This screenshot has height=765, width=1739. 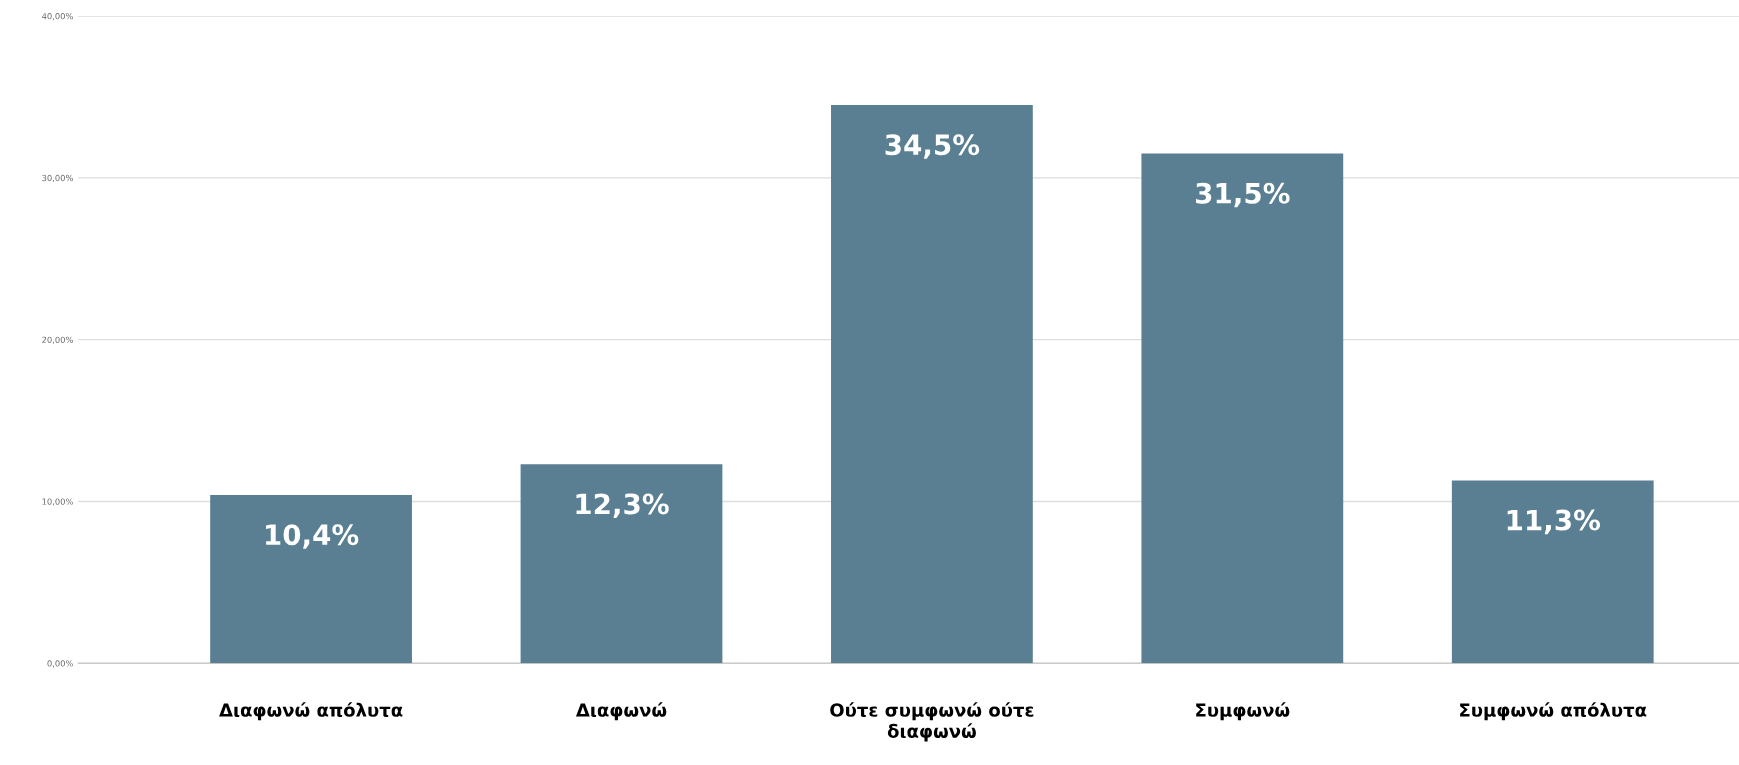 I want to click on x-tick-label: Συμφωνώ, so click(x=1243, y=711).